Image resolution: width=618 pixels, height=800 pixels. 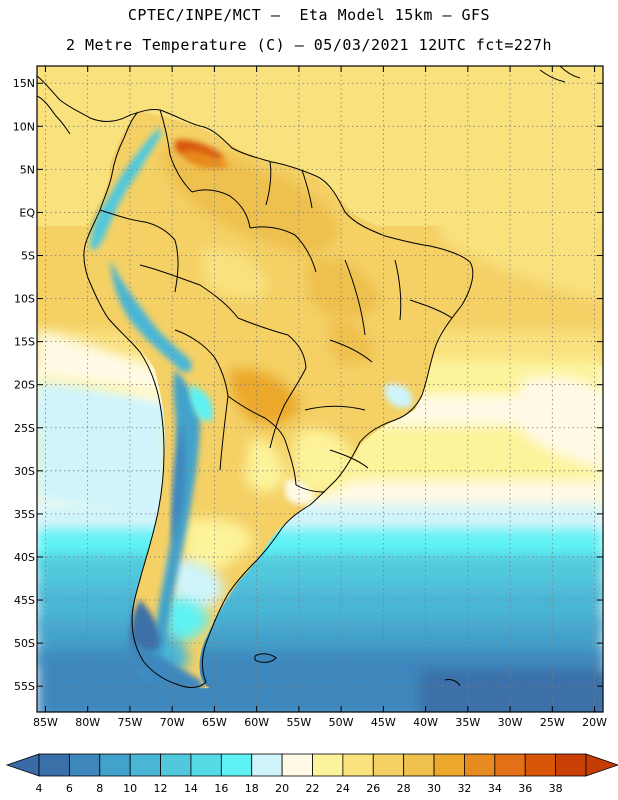 What do you see at coordinates (24, 600) in the screenshot?
I see `lat-tick-label: 45S` at bounding box center [24, 600].